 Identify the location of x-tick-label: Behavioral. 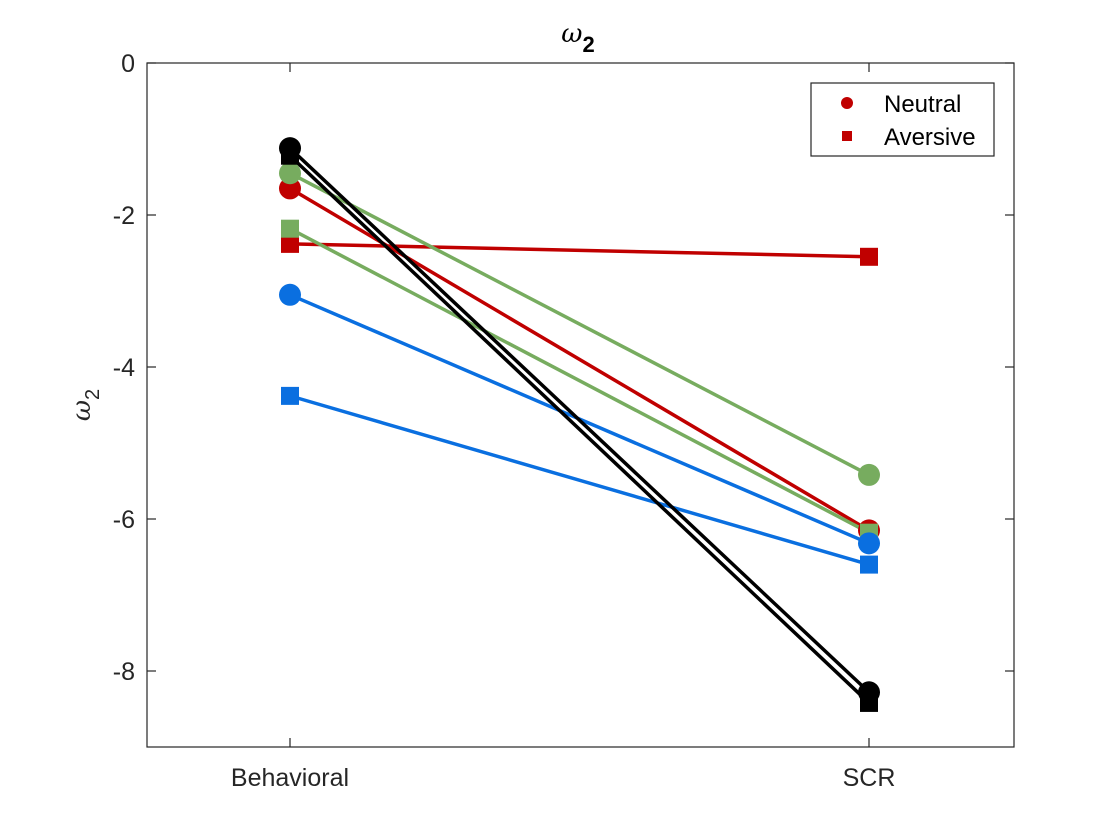
(290, 778).